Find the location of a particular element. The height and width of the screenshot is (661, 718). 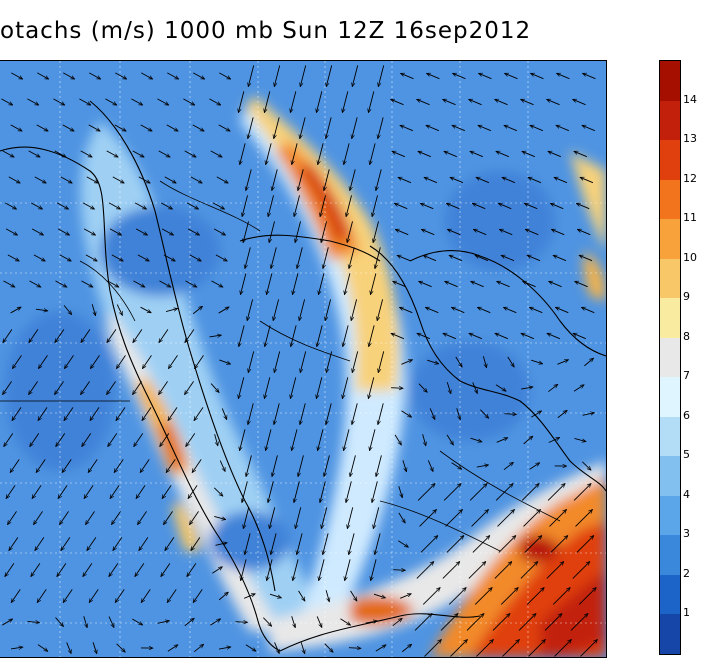

colorbar-segment is located at coordinates (670, 199).